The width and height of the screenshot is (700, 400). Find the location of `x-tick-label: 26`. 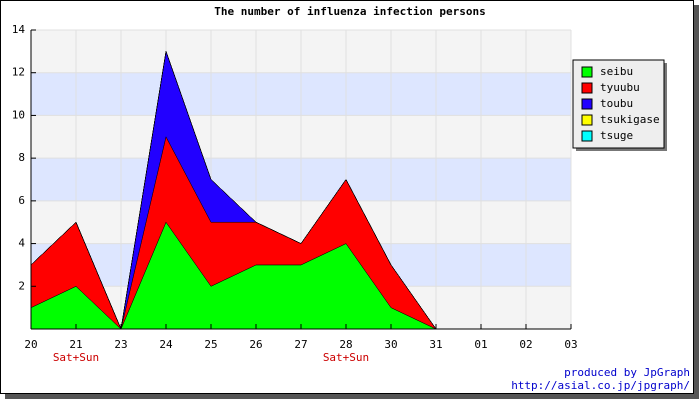

x-tick-label: 26 is located at coordinates (255, 344).